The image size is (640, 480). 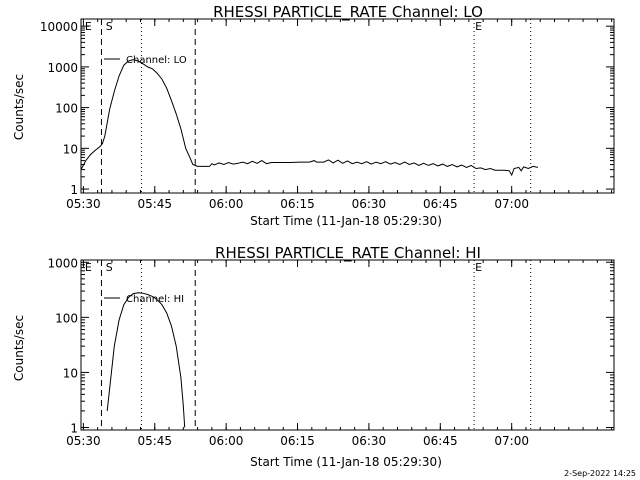 I want to click on lo-x-tick-label-4: 06:30, so click(x=369, y=204).